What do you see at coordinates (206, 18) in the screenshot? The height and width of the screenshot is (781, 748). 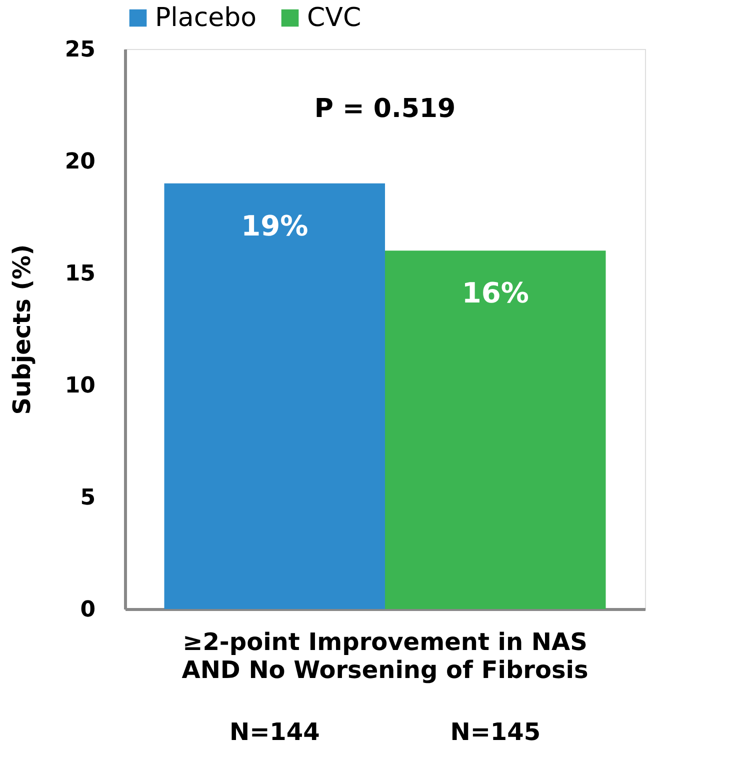 I see `legend-label: Placebo` at bounding box center [206, 18].